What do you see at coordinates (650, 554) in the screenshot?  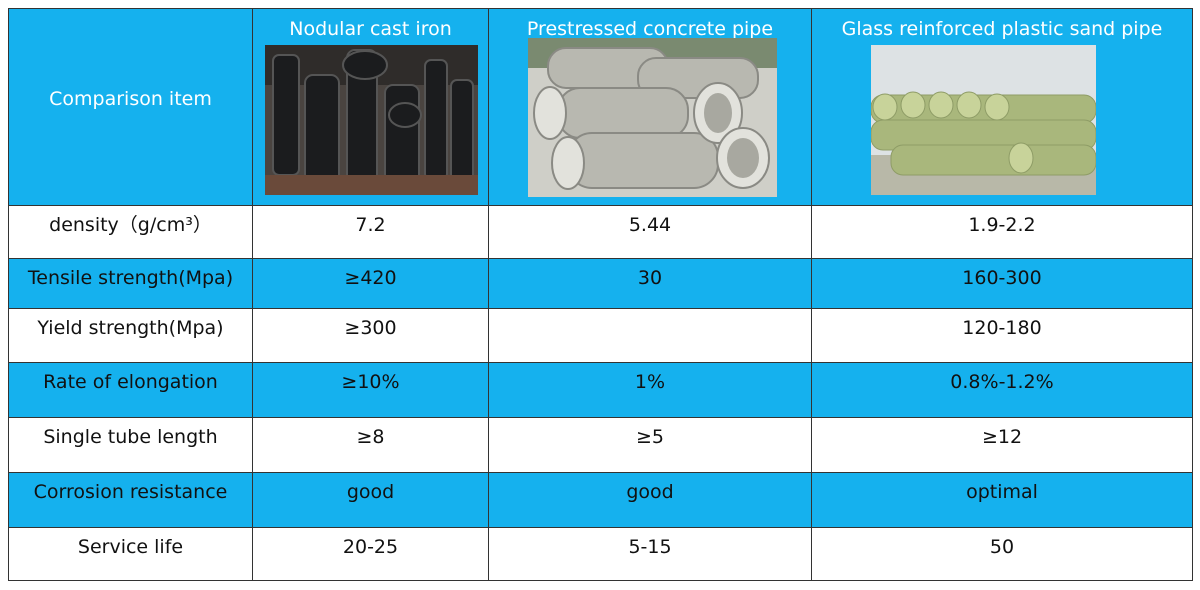 I see `data-cell: 5-15` at bounding box center [650, 554].